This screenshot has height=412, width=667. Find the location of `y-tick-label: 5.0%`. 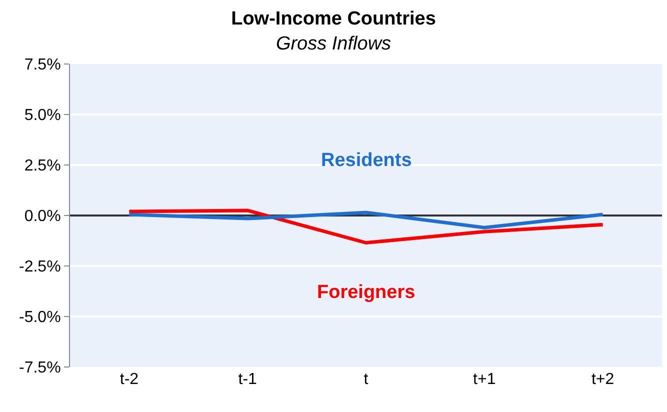

y-tick-label: 5.0% is located at coordinates (42, 115).